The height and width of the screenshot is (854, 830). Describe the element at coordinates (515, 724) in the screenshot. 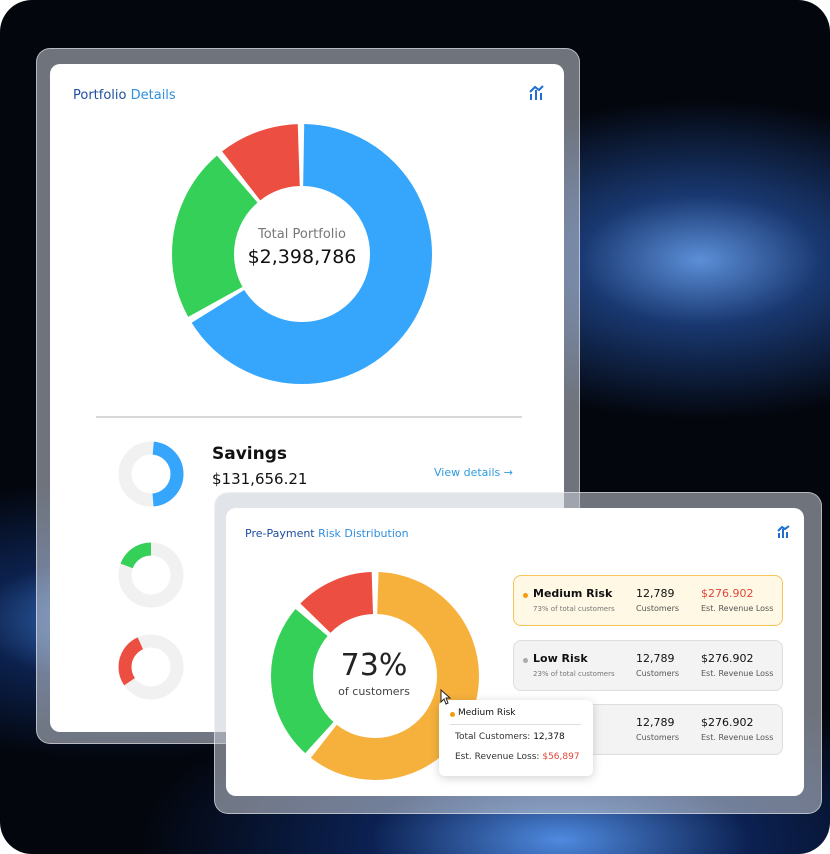

I see `tooltip-divider` at that location.